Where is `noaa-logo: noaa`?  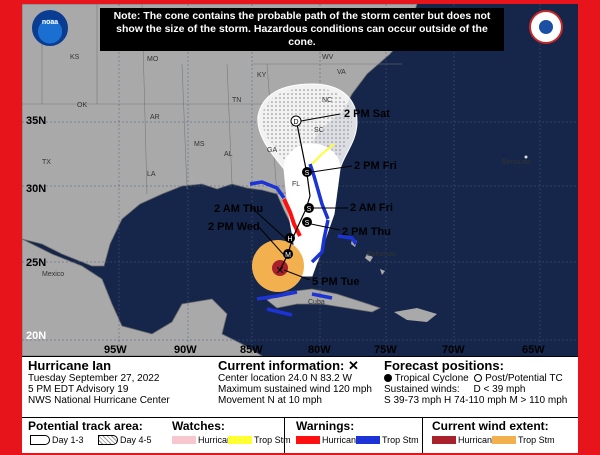 noaa-logo: noaa is located at coordinates (50, 28).